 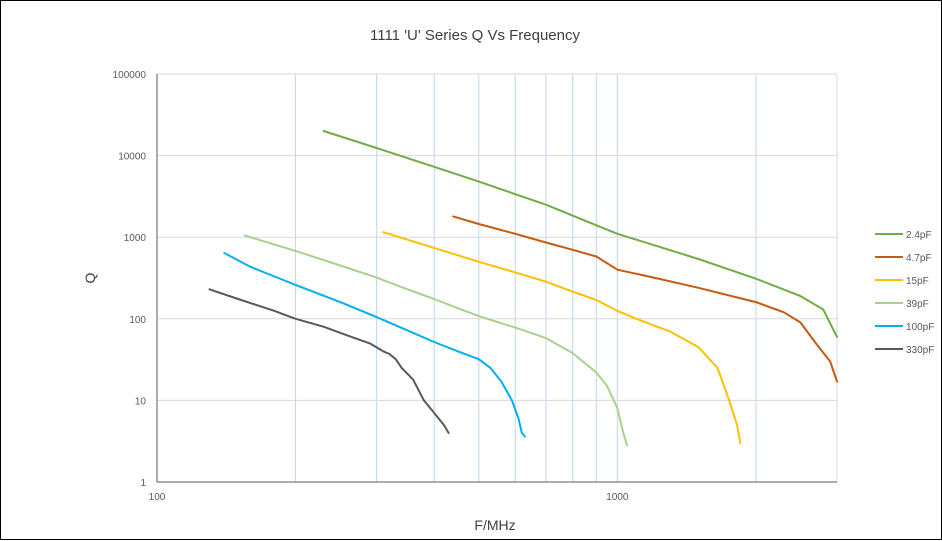 I want to click on x-tick-label: 1000, so click(x=617, y=497).